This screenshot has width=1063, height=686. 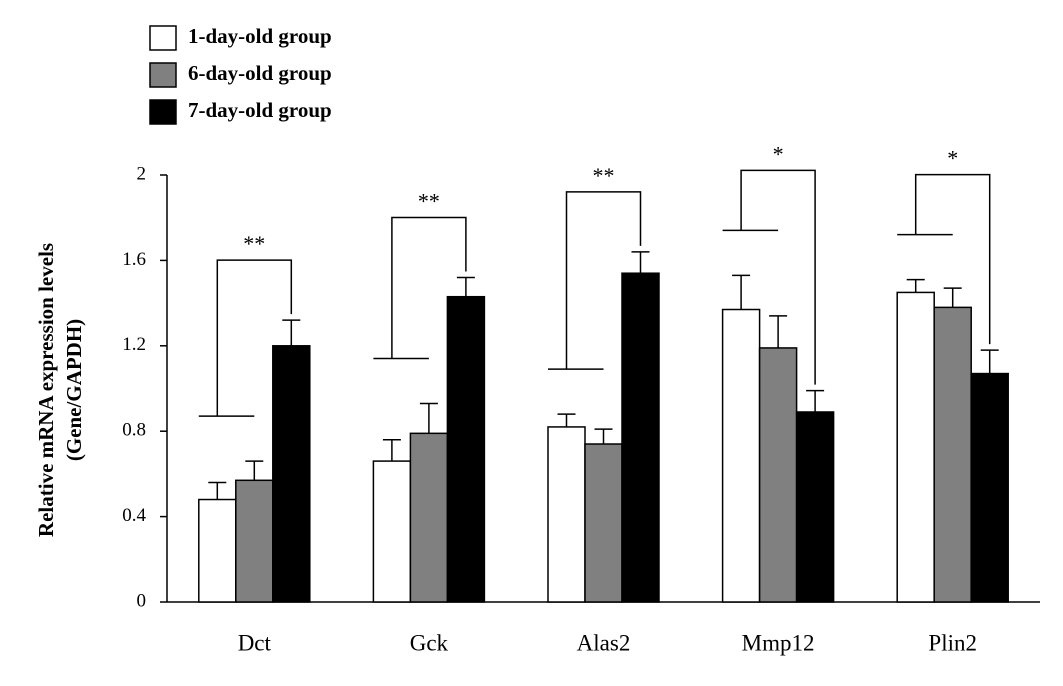 What do you see at coordinates (255, 642) in the screenshot?
I see `x-tick-label: Dct` at bounding box center [255, 642].